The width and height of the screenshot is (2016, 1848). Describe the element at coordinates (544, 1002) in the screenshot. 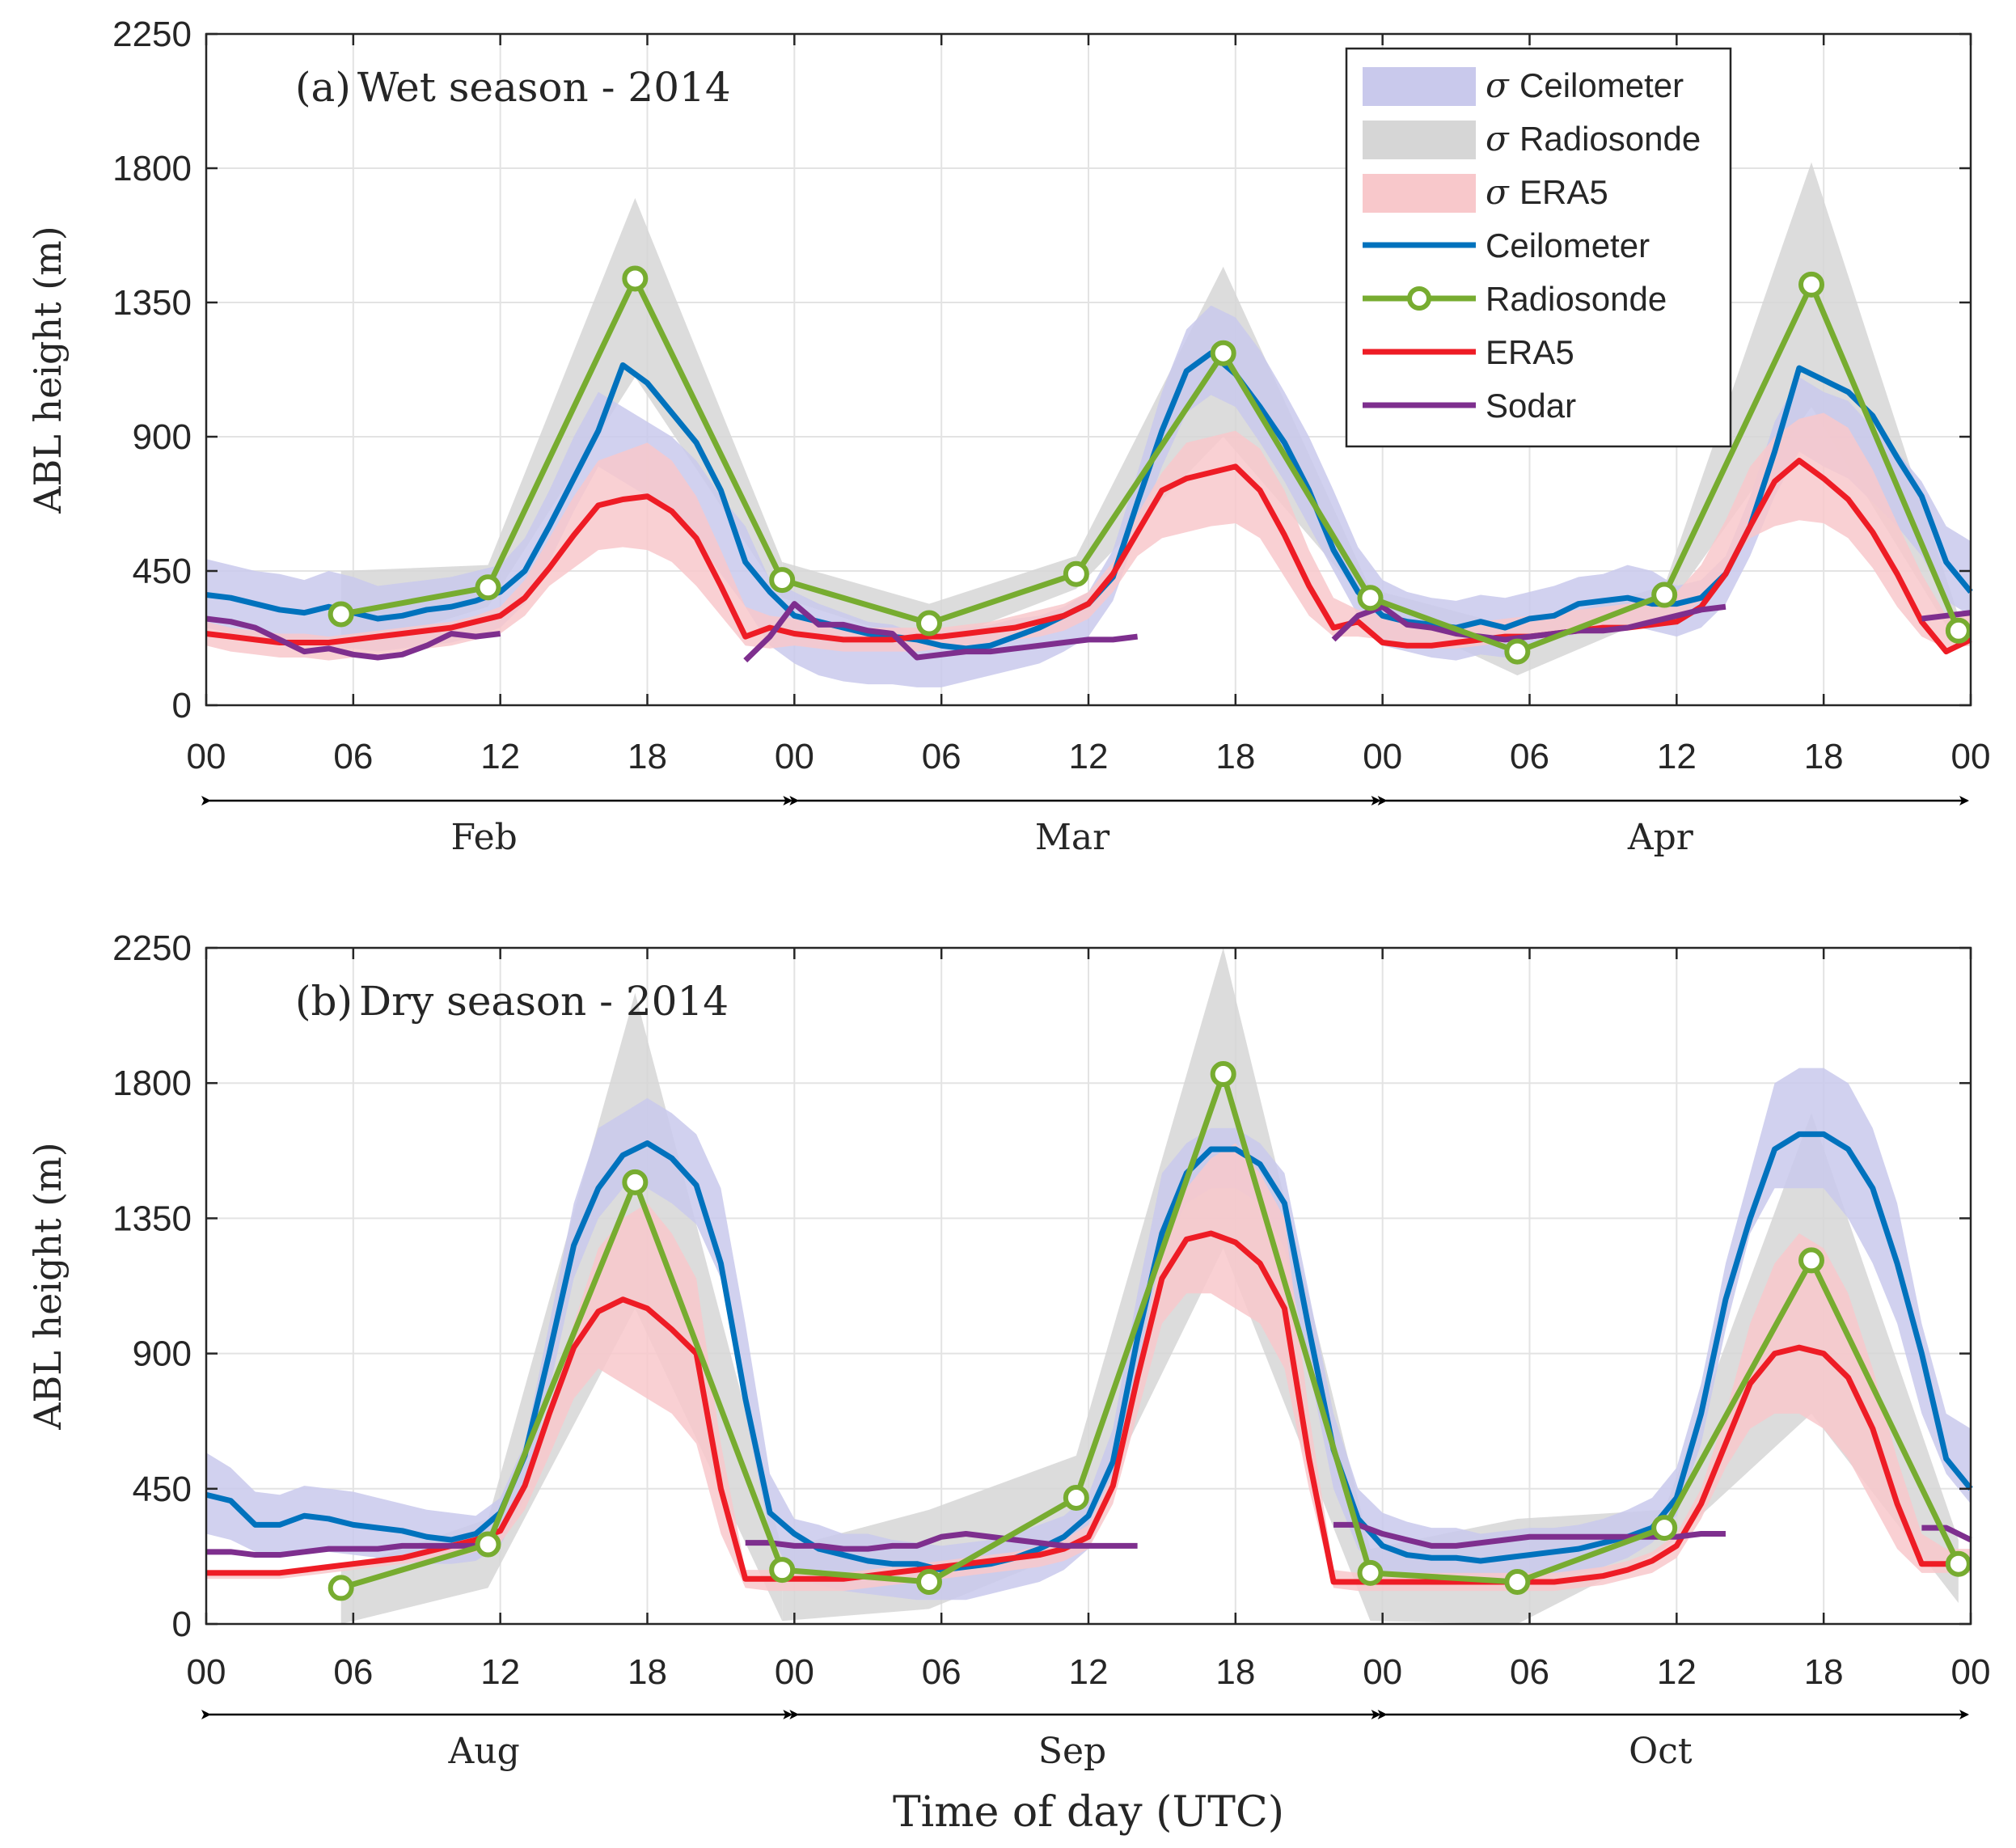

I see `panel-b-title-text: Dry season - 2014` at that location.